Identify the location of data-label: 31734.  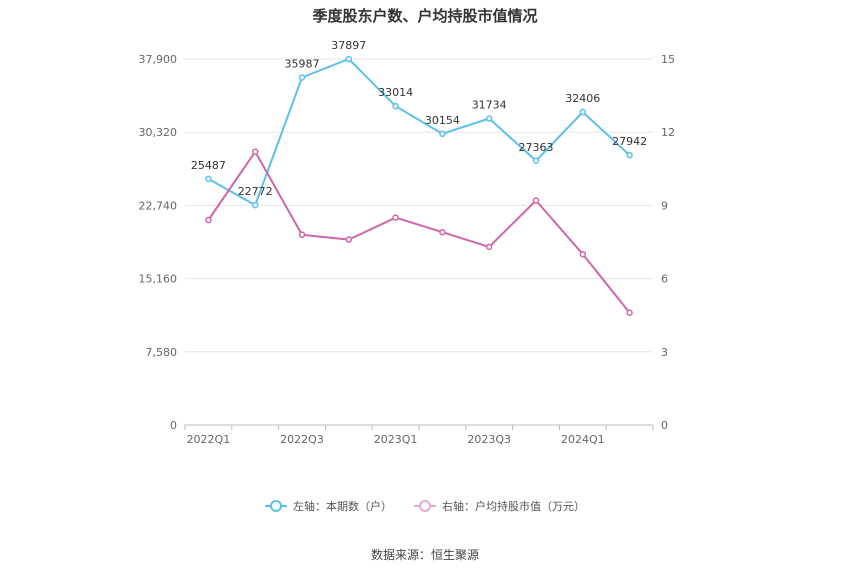
(489, 105).